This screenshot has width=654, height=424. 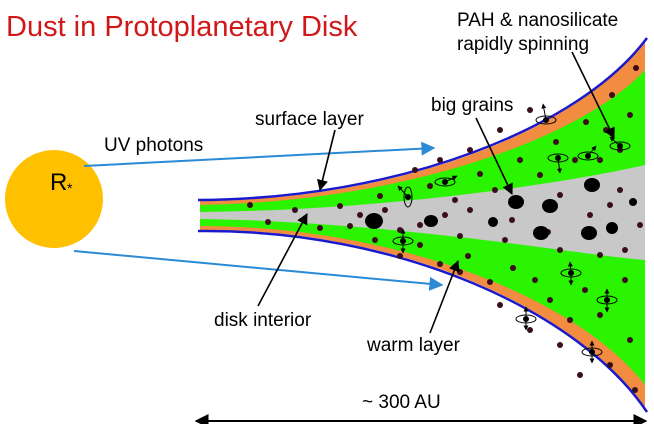 I want to click on big-grains-leader-arrow, so click(x=494, y=156).